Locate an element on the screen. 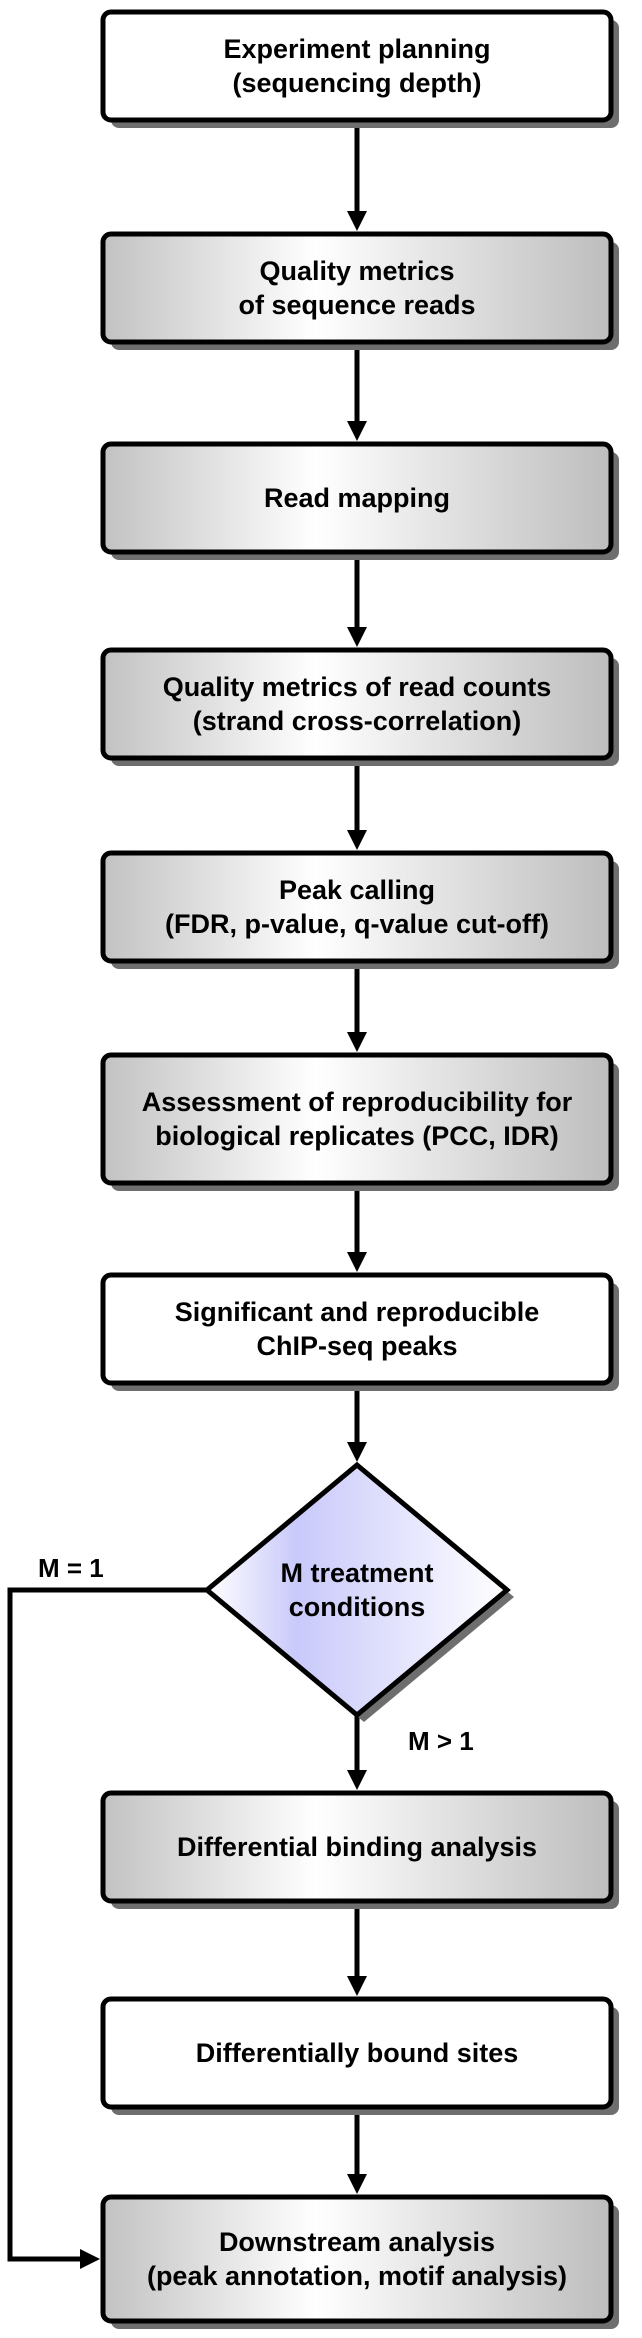 This screenshot has height=2338, width=642. node-label-line: Quality metrics is located at coordinates (356, 271).